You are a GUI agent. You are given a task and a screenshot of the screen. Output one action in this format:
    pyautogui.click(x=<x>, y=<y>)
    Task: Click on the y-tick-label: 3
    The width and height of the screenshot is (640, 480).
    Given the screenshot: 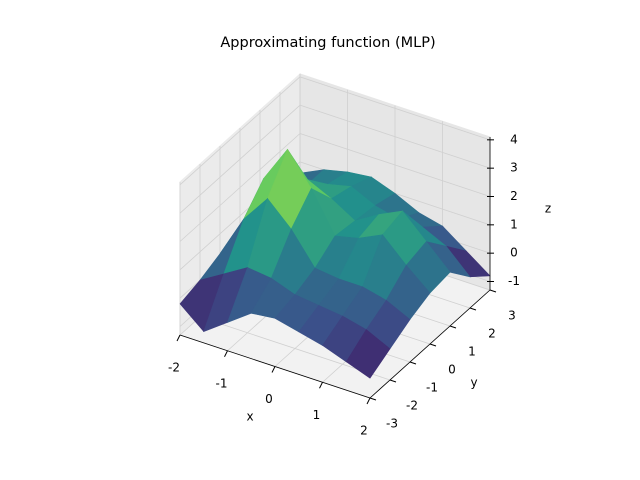 What is the action you would take?
    pyautogui.click(x=512, y=316)
    